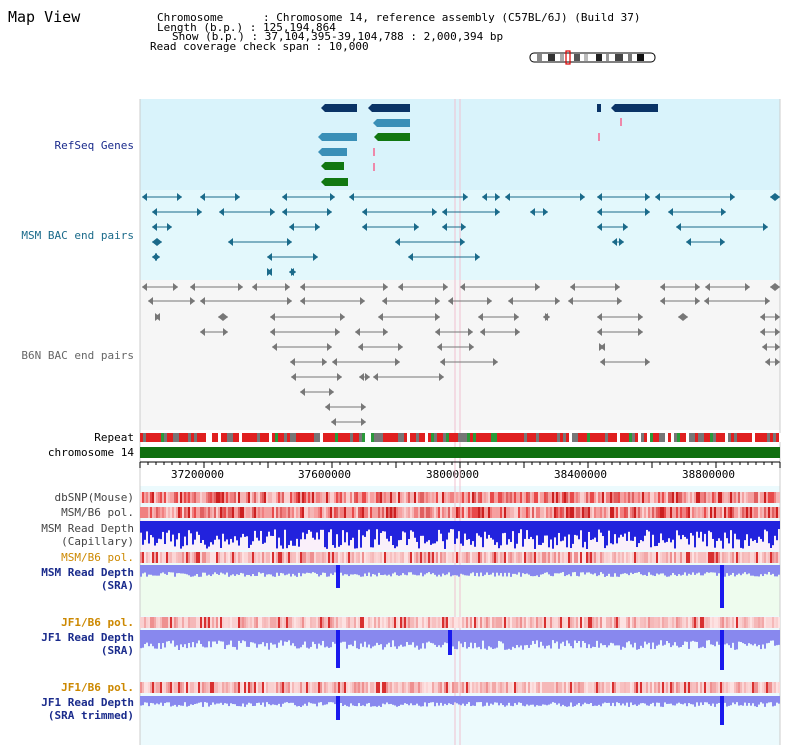 The height and width of the screenshot is (745, 800). What do you see at coordinates (460, 452) in the screenshot?
I see `chromosome-bar` at bounding box center [460, 452].